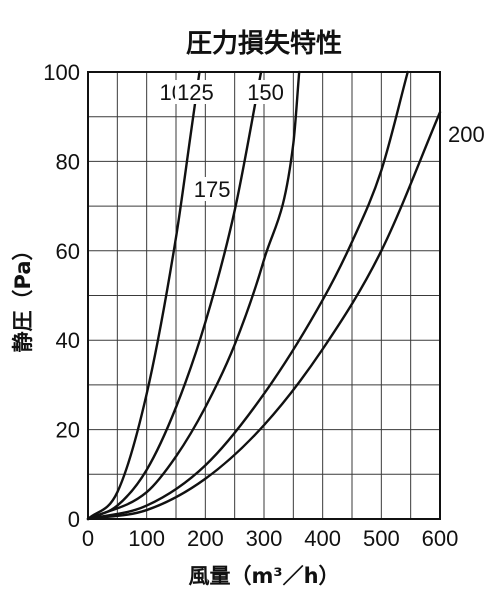  What do you see at coordinates (68, 161) in the screenshot?
I see `y-tick-label: 80` at bounding box center [68, 161].